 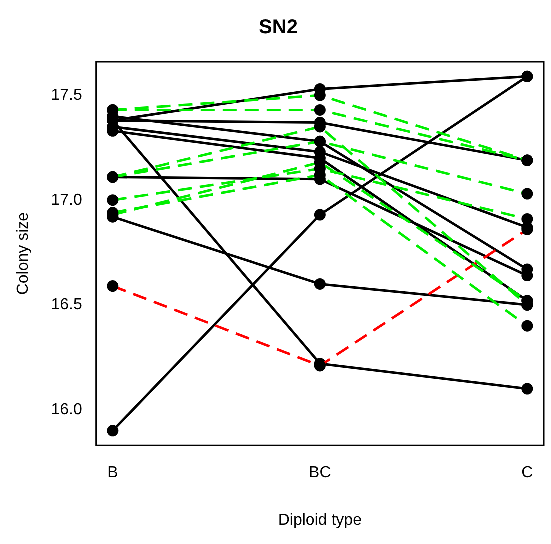 I want to click on x-tick-label: B, so click(x=113, y=473).